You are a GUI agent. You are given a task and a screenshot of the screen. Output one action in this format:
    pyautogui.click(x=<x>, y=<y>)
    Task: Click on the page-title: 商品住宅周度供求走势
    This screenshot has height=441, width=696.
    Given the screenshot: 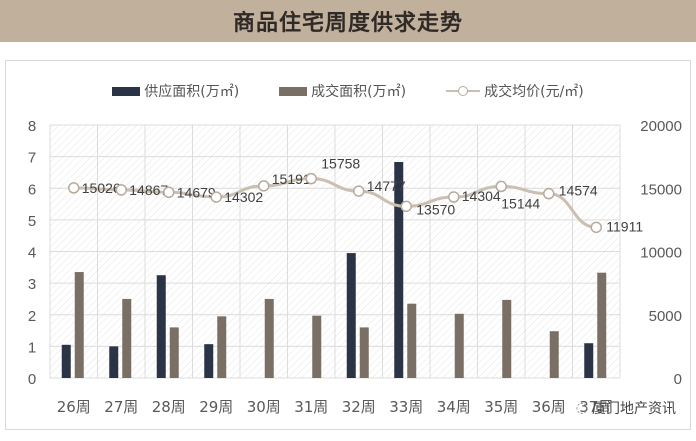 What is the action you would take?
    pyautogui.click(x=347, y=23)
    